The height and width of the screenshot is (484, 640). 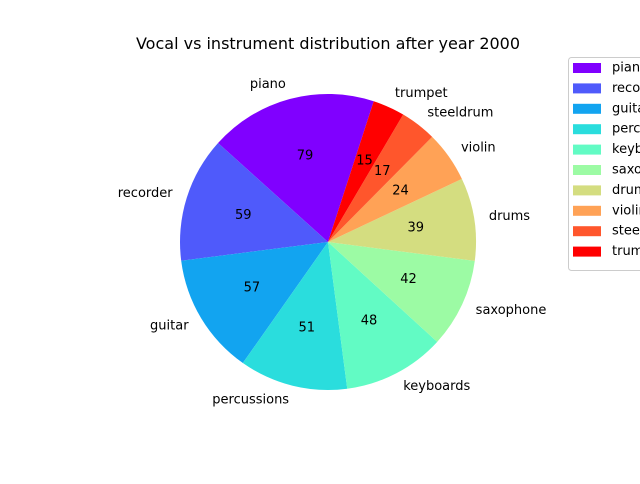 I want to click on slice-label-percussions: percussions, so click(x=250, y=400).